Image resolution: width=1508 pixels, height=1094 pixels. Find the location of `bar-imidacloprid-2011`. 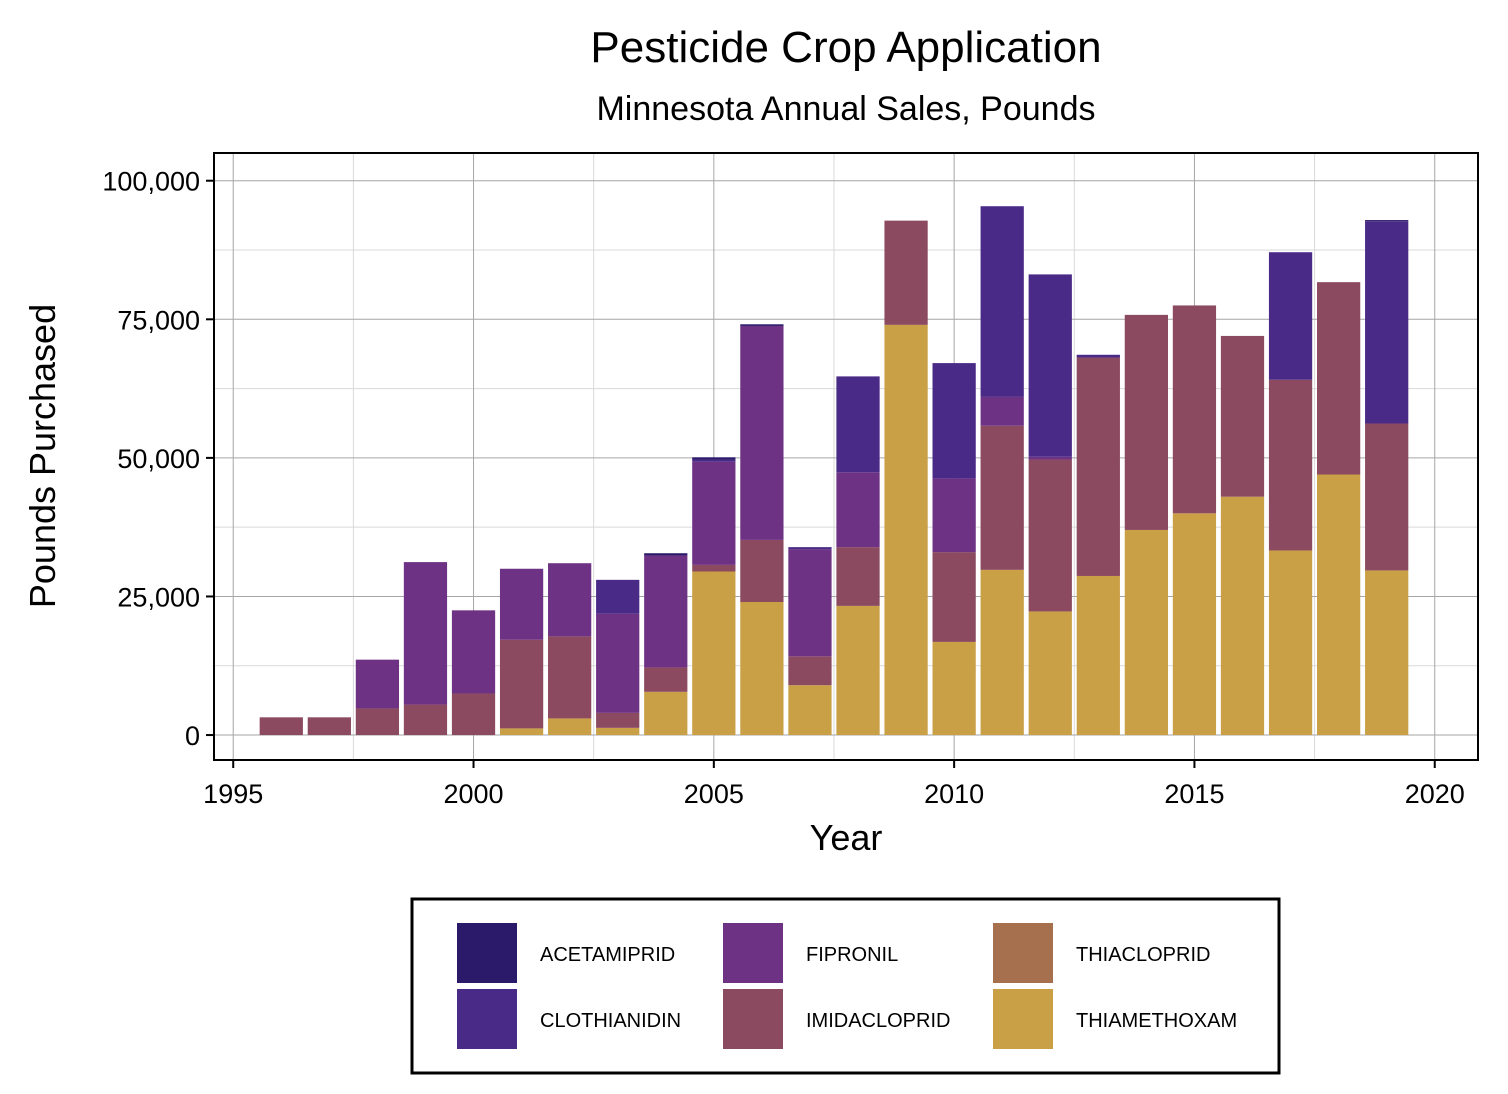

bar-imidacloprid-2011 is located at coordinates (1002, 497).